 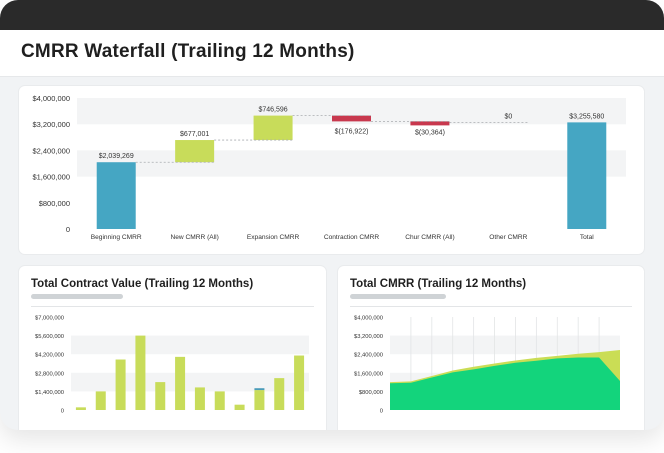 I want to click on cmrr-ytick-label: $3,200,000, so click(x=368, y=337).